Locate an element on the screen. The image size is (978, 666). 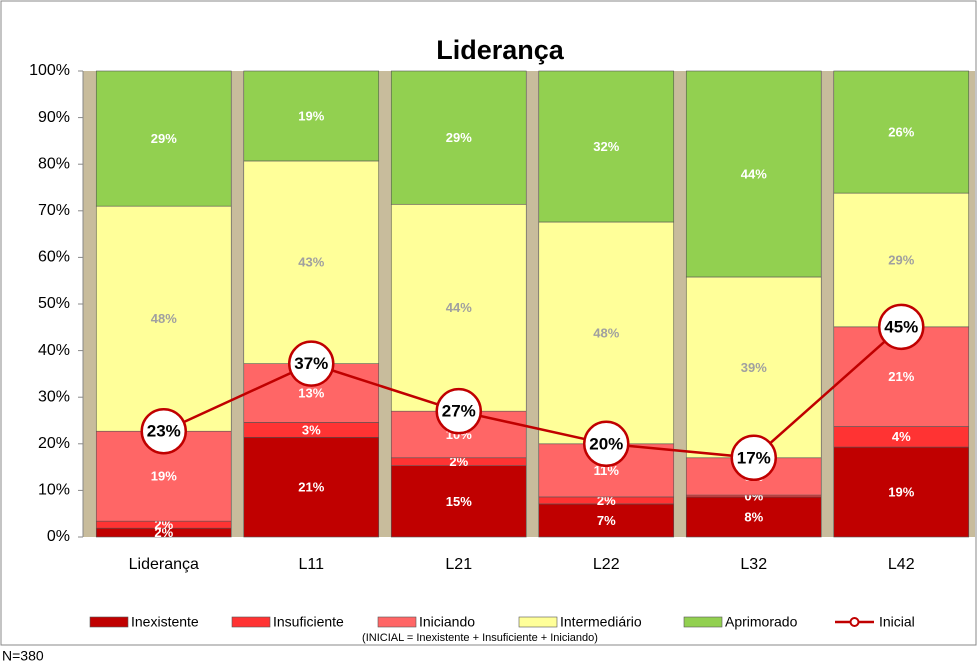
line-label: 23% is located at coordinates (164, 431).